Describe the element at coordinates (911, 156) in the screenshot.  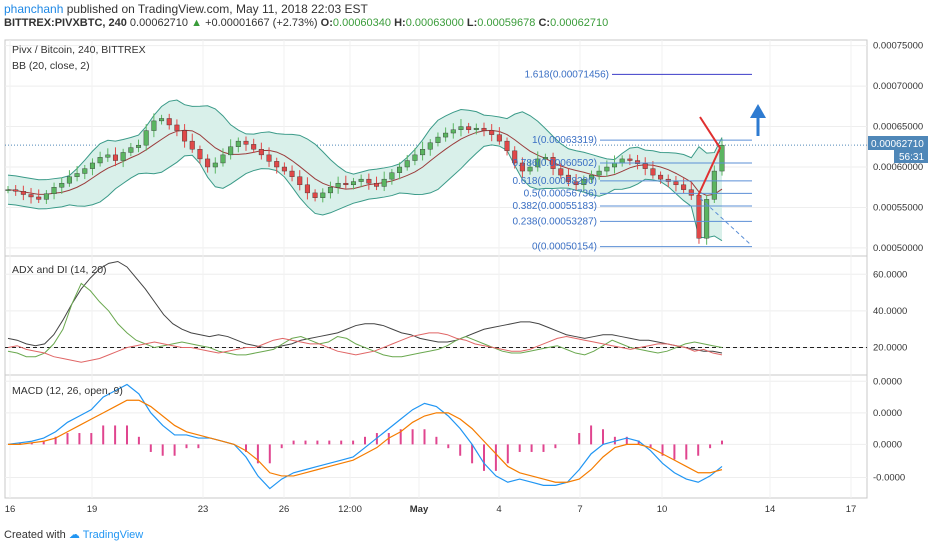
I see `time-tag-bg` at that location.